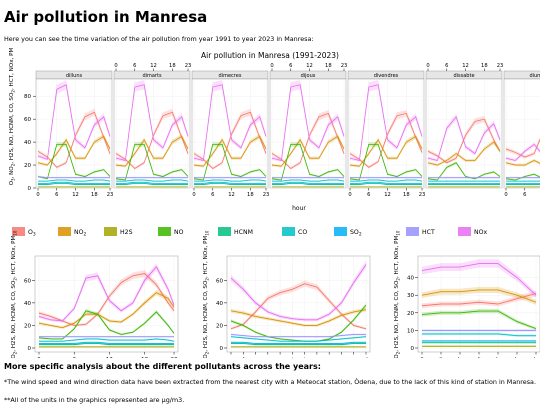 The height and width of the screenshot is (405, 540). I want to click on legend-label-NO2: NO2, so click(80, 233).